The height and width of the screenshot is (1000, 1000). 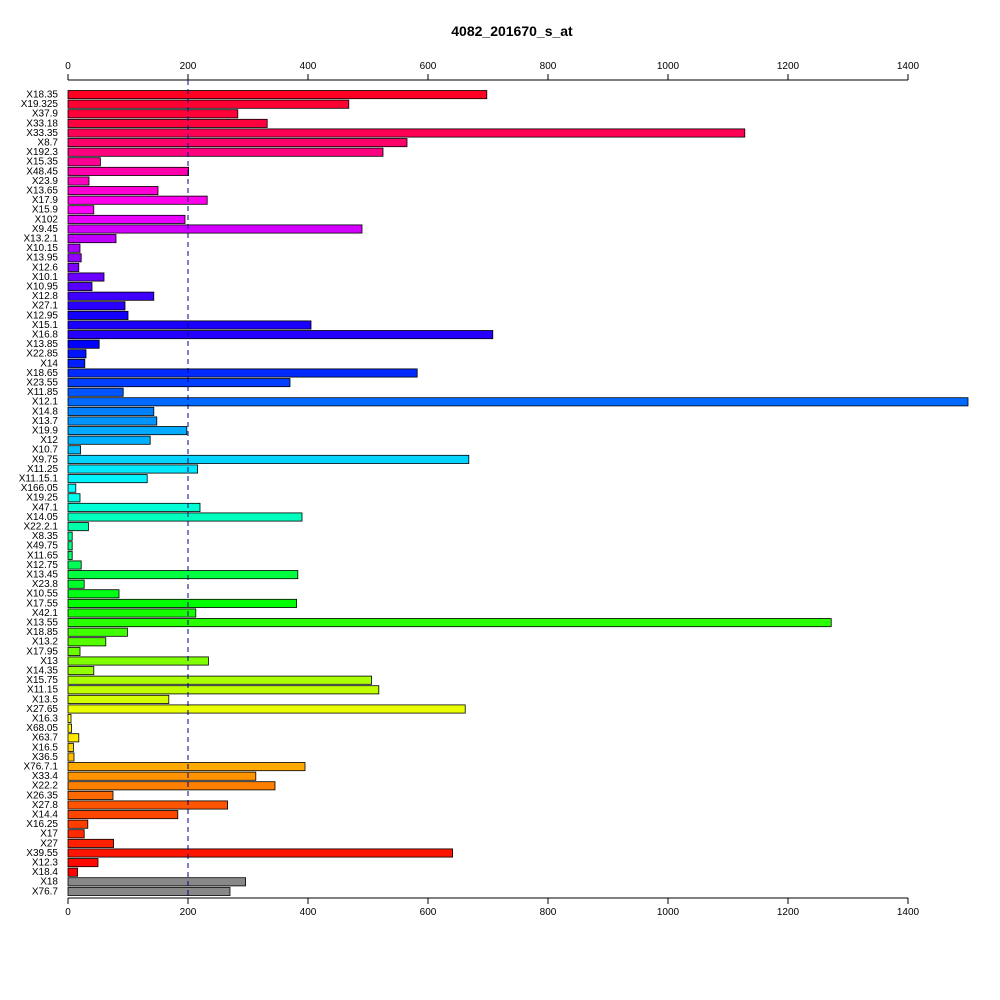 I want to click on category-label: X63.7, so click(x=45, y=738).